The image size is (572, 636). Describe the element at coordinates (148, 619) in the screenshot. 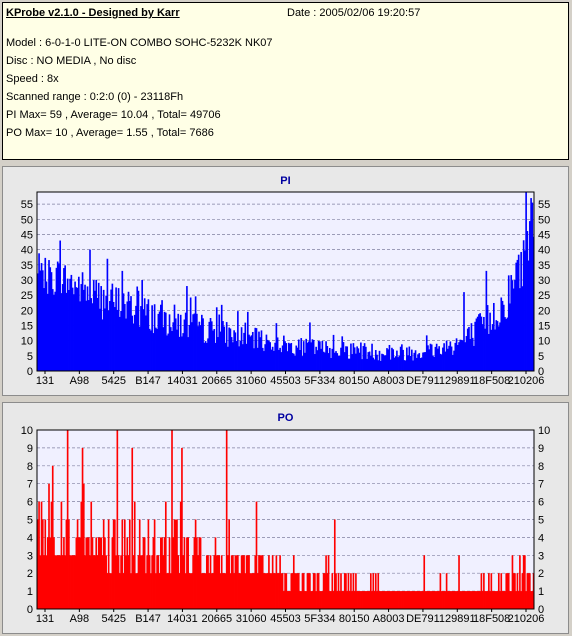

I see `po-xtick-label: B147` at that location.